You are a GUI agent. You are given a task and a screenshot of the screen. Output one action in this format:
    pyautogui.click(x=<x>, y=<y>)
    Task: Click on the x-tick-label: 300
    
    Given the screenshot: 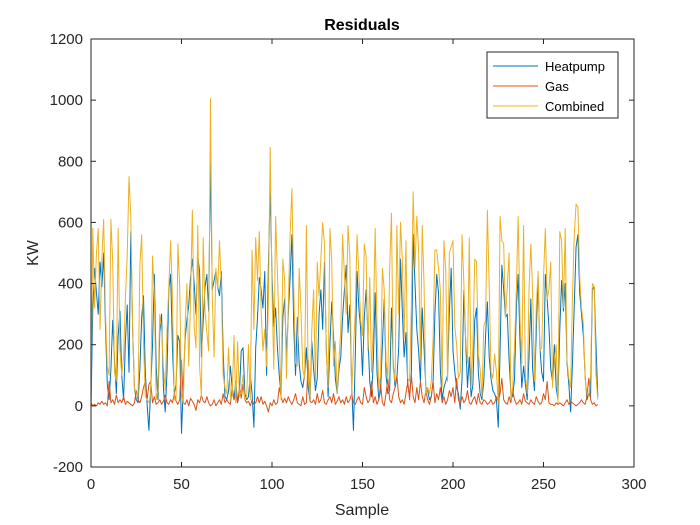 What is the action you would take?
    pyautogui.click(x=633, y=484)
    